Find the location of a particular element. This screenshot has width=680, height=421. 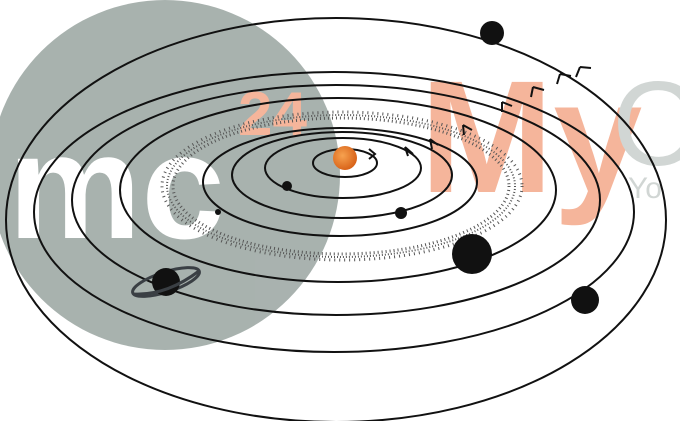

ringed-planet-ring-front is located at coordinates (166, 282).